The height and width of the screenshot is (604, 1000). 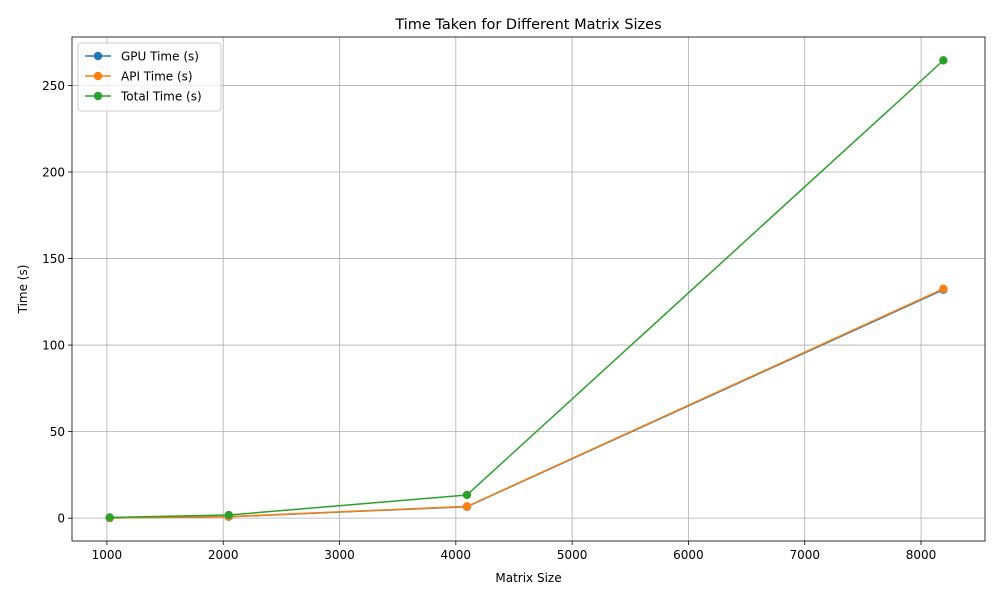 What do you see at coordinates (527, 25) in the screenshot?
I see `chart-title: Time Taken for Different Matrix Sizes` at bounding box center [527, 25].